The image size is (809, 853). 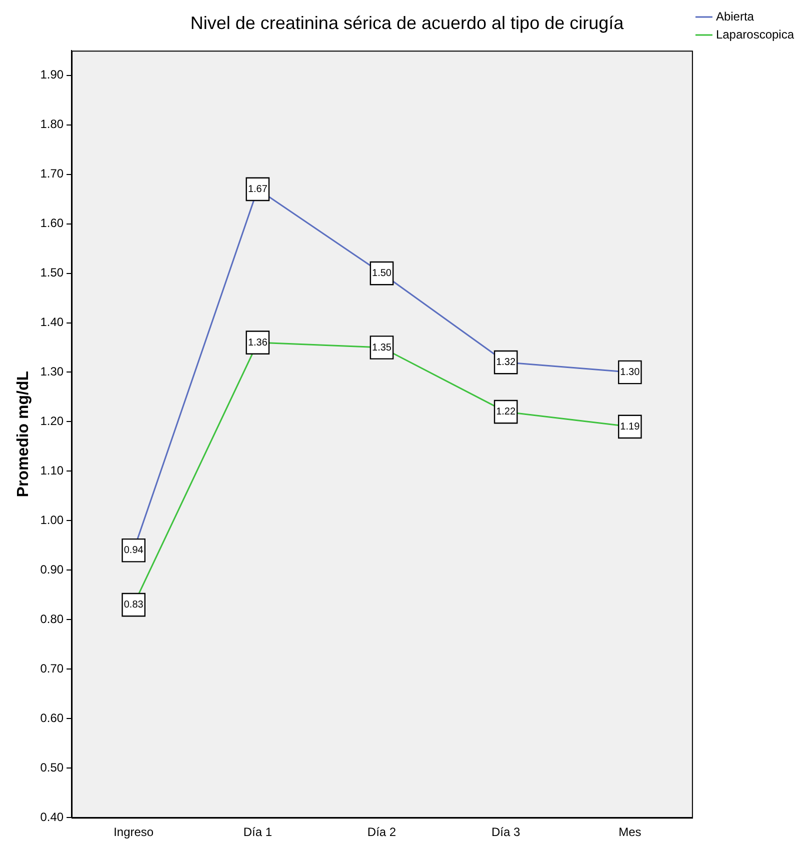 I want to click on data-label: 1.67, so click(x=258, y=189).